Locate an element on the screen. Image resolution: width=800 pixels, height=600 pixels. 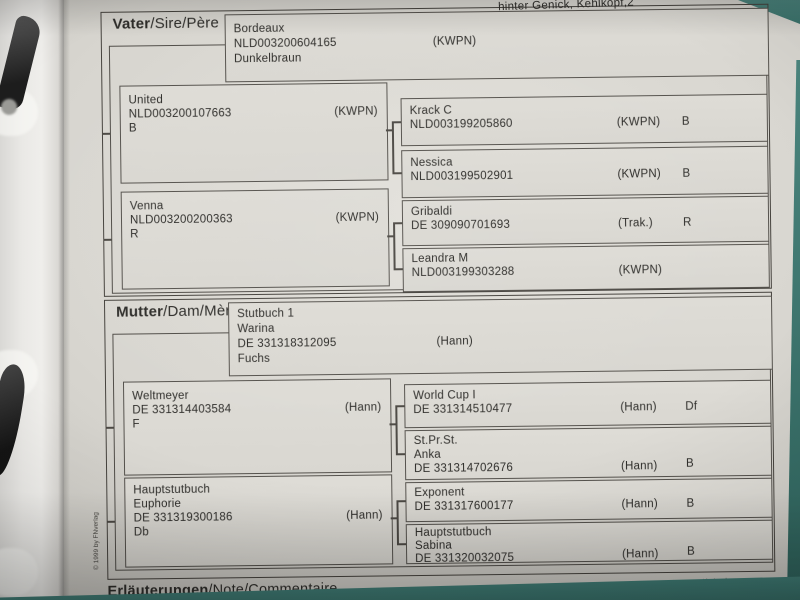
pedigree-box-anka: St.Pr.St. Anka DE 331314702676 (Hann) B is located at coordinates (588, 453).